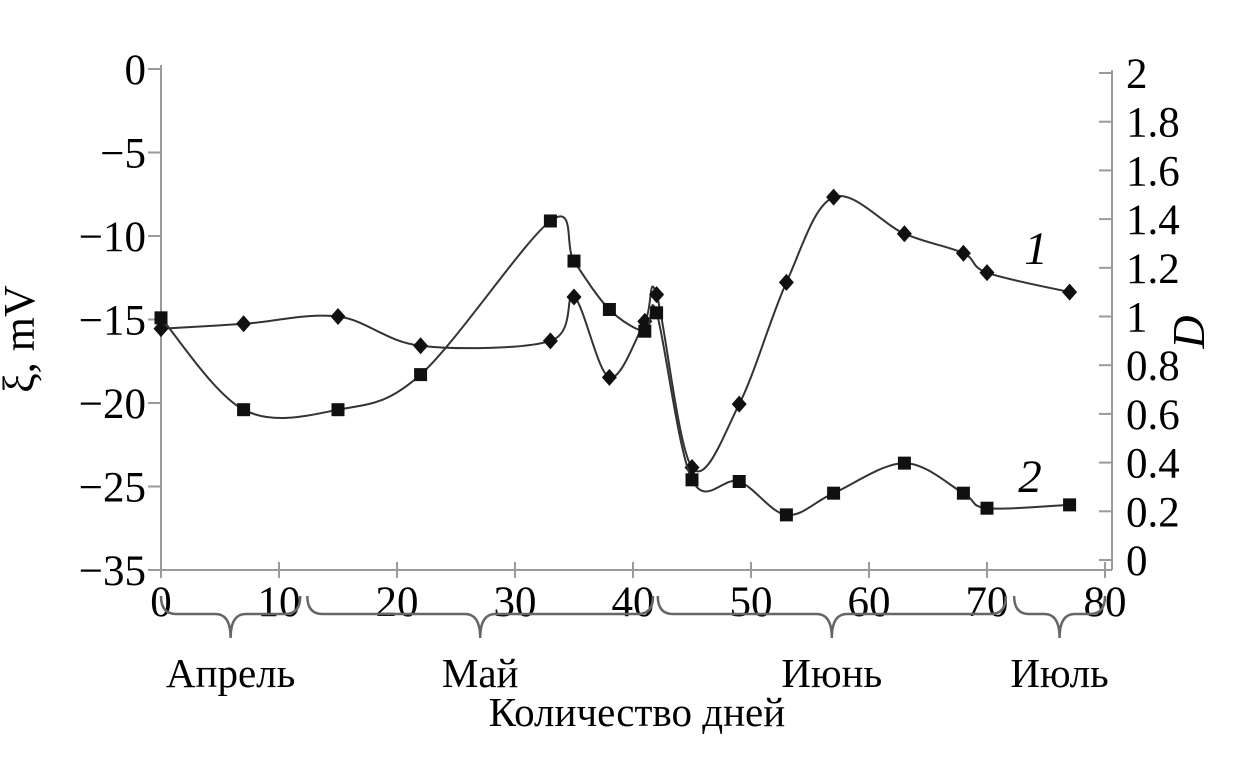  Describe the element at coordinates (112, 488) in the screenshot. I see `left-axis-tick-label: −25` at that location.